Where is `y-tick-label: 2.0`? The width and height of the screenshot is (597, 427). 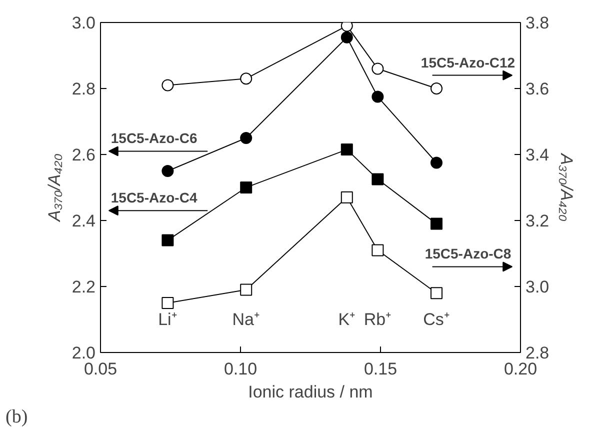
y-tick-label: 2.0 is located at coordinates (84, 353).